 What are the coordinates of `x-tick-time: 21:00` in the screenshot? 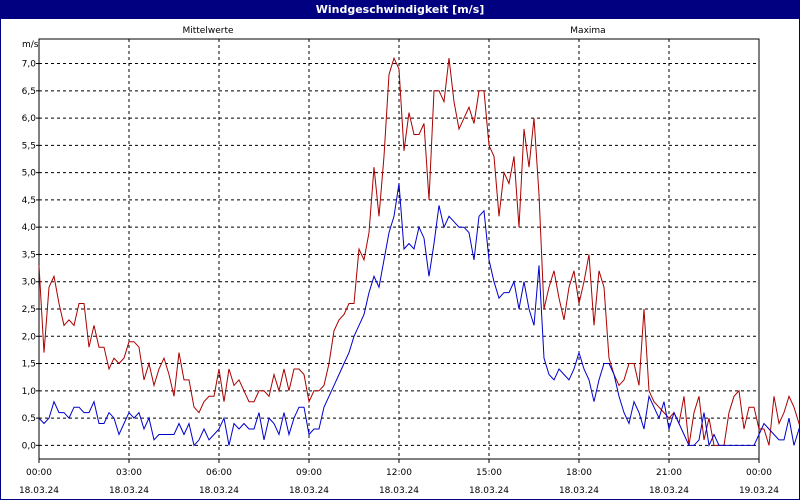 It's located at (669, 473).